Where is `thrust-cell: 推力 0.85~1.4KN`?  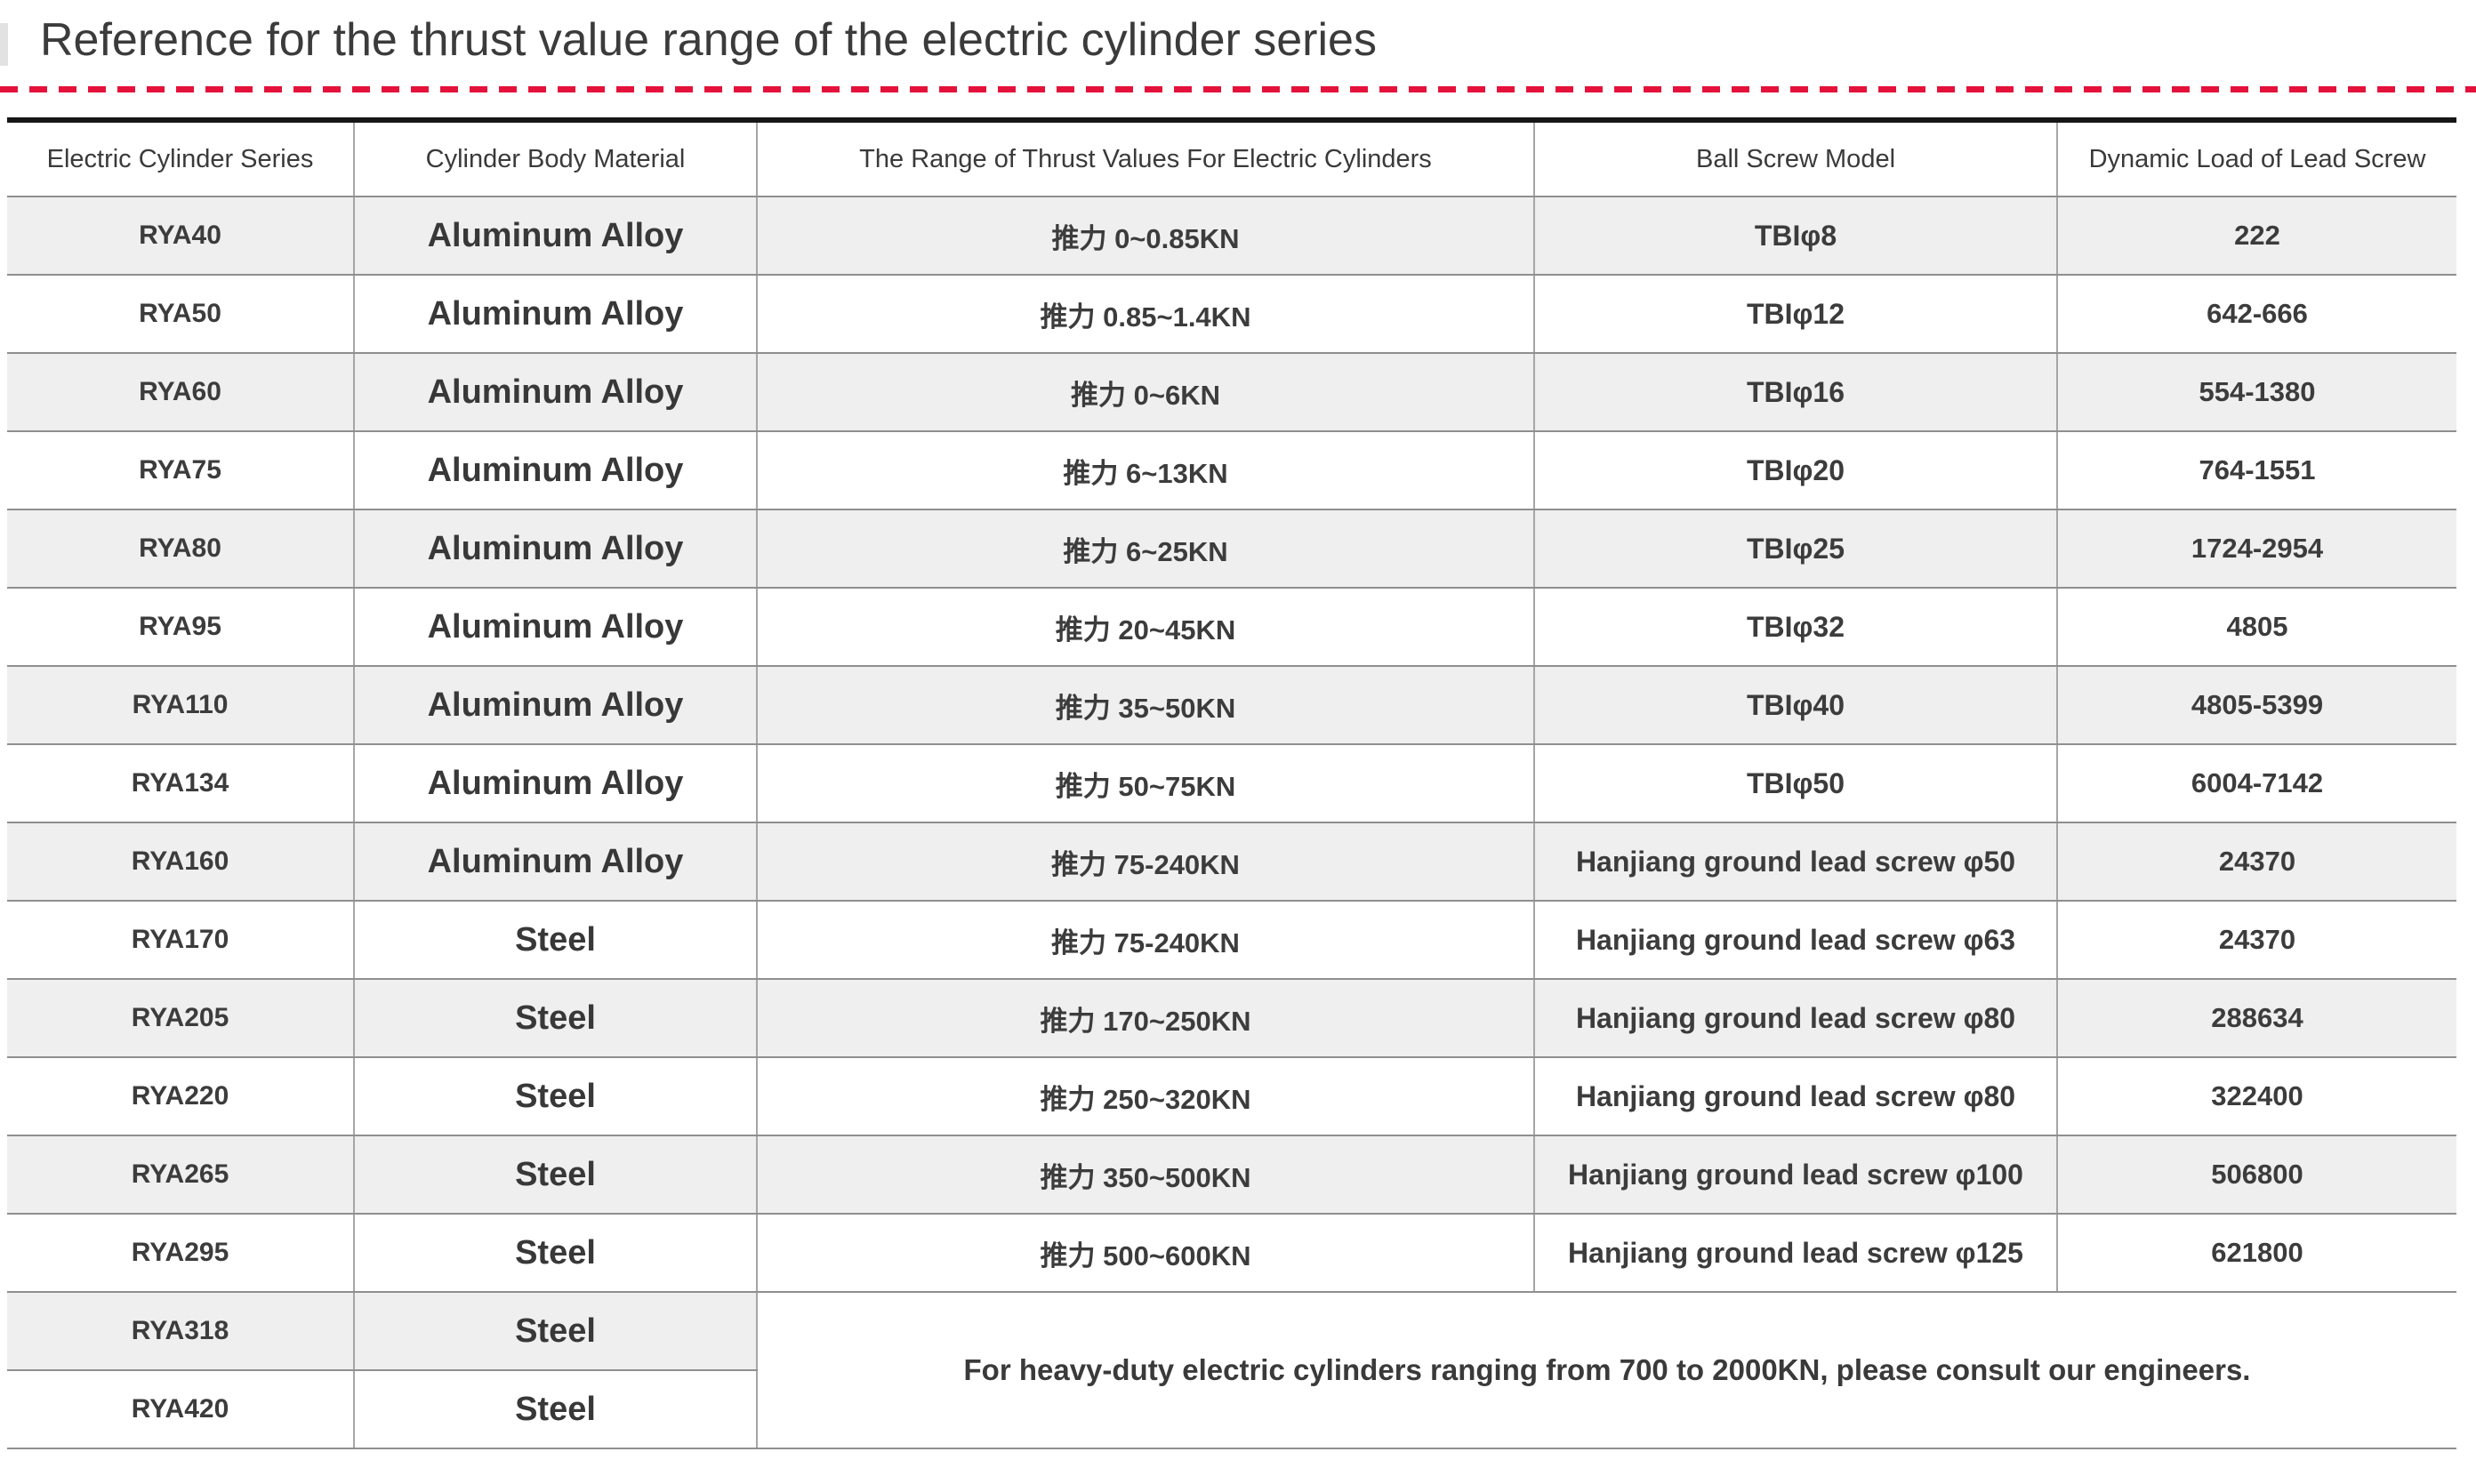 thrust-cell: 推力 0.85~1.4KN is located at coordinates (1146, 314).